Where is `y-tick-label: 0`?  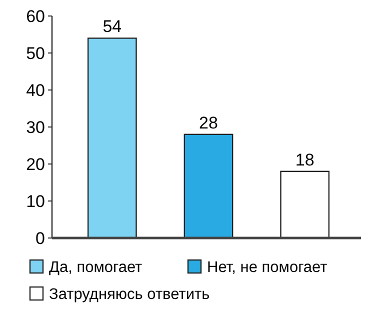
y-tick-label: 0 is located at coordinates (40, 238).